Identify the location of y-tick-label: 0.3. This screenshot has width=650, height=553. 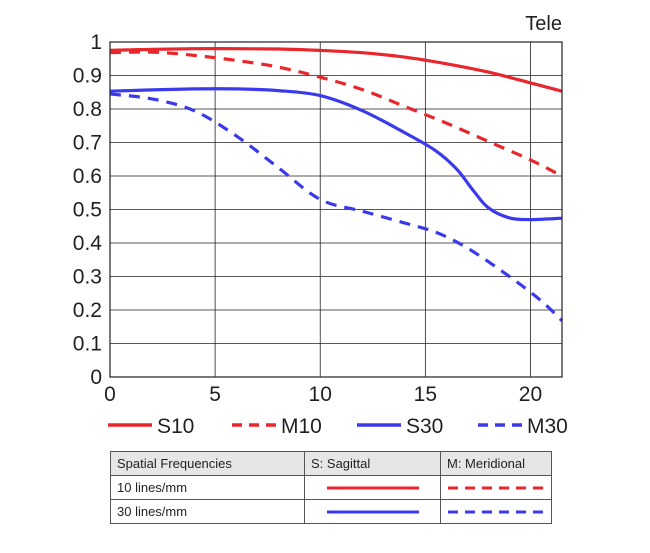
(87, 277).